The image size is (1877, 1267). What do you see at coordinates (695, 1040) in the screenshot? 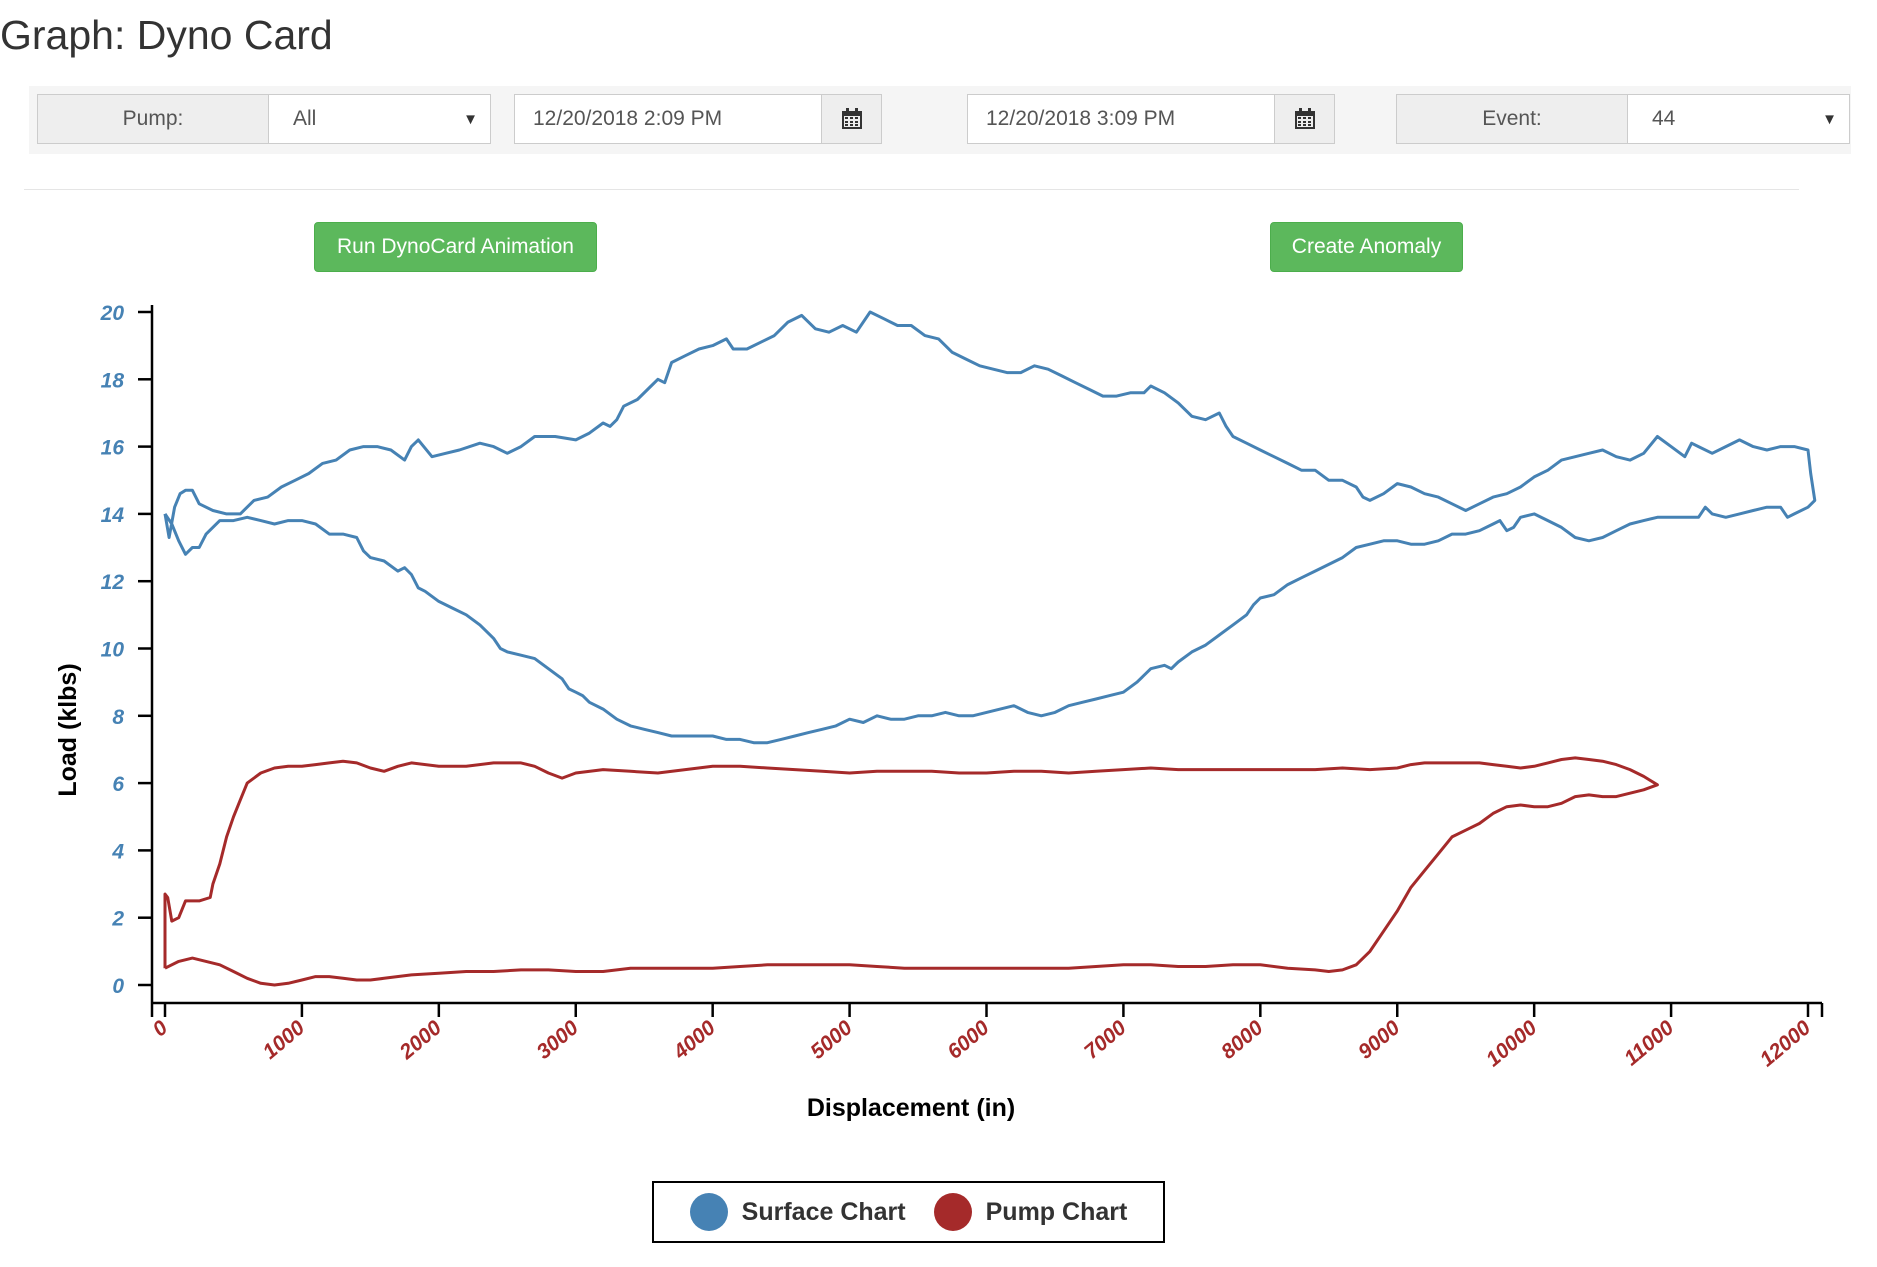
I see `x-tick-label: 4000` at bounding box center [695, 1040].